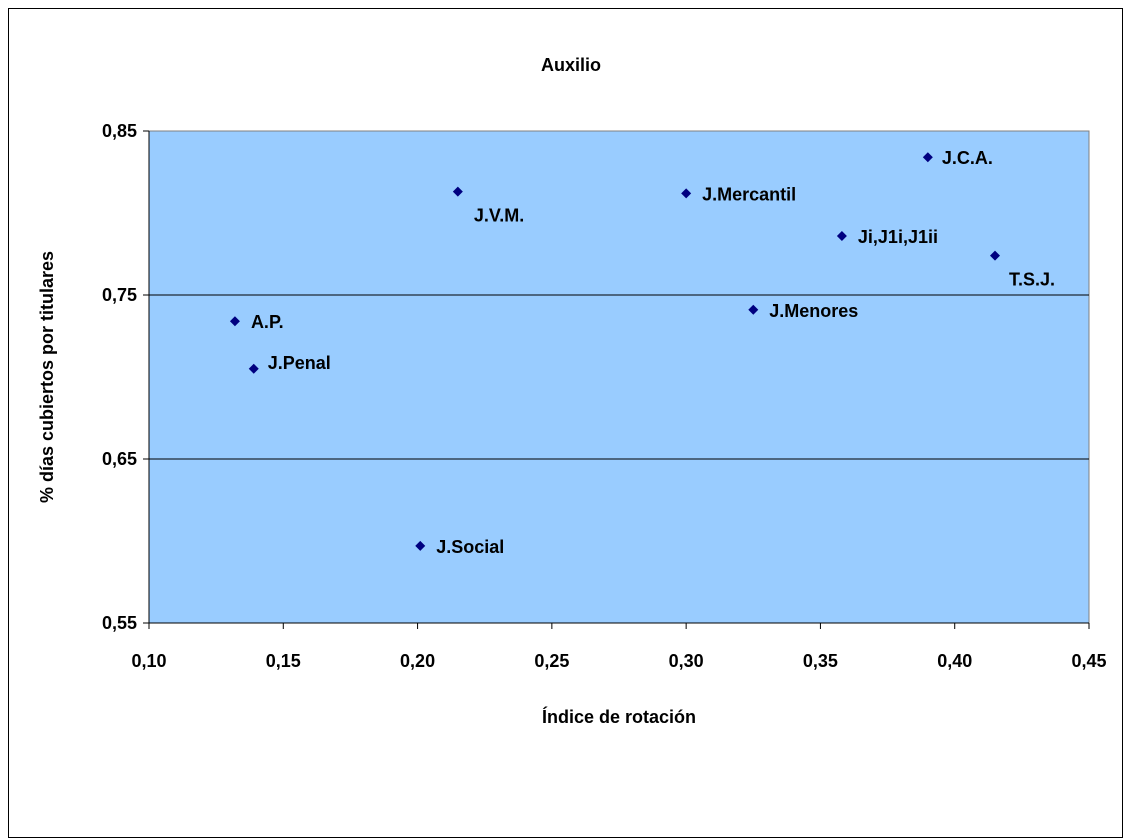 Image resolution: width=1125 pixels, height=838 pixels. Describe the element at coordinates (119, 131) in the screenshot. I see `y-tick-label: 0,85` at that location.